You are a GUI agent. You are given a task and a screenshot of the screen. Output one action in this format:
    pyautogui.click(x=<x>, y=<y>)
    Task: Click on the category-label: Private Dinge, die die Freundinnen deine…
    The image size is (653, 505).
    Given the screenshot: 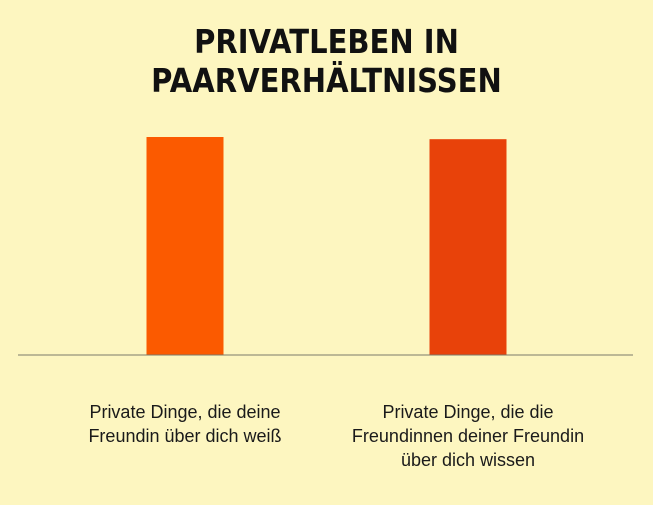 What is the action you would take?
    pyautogui.click(x=468, y=436)
    